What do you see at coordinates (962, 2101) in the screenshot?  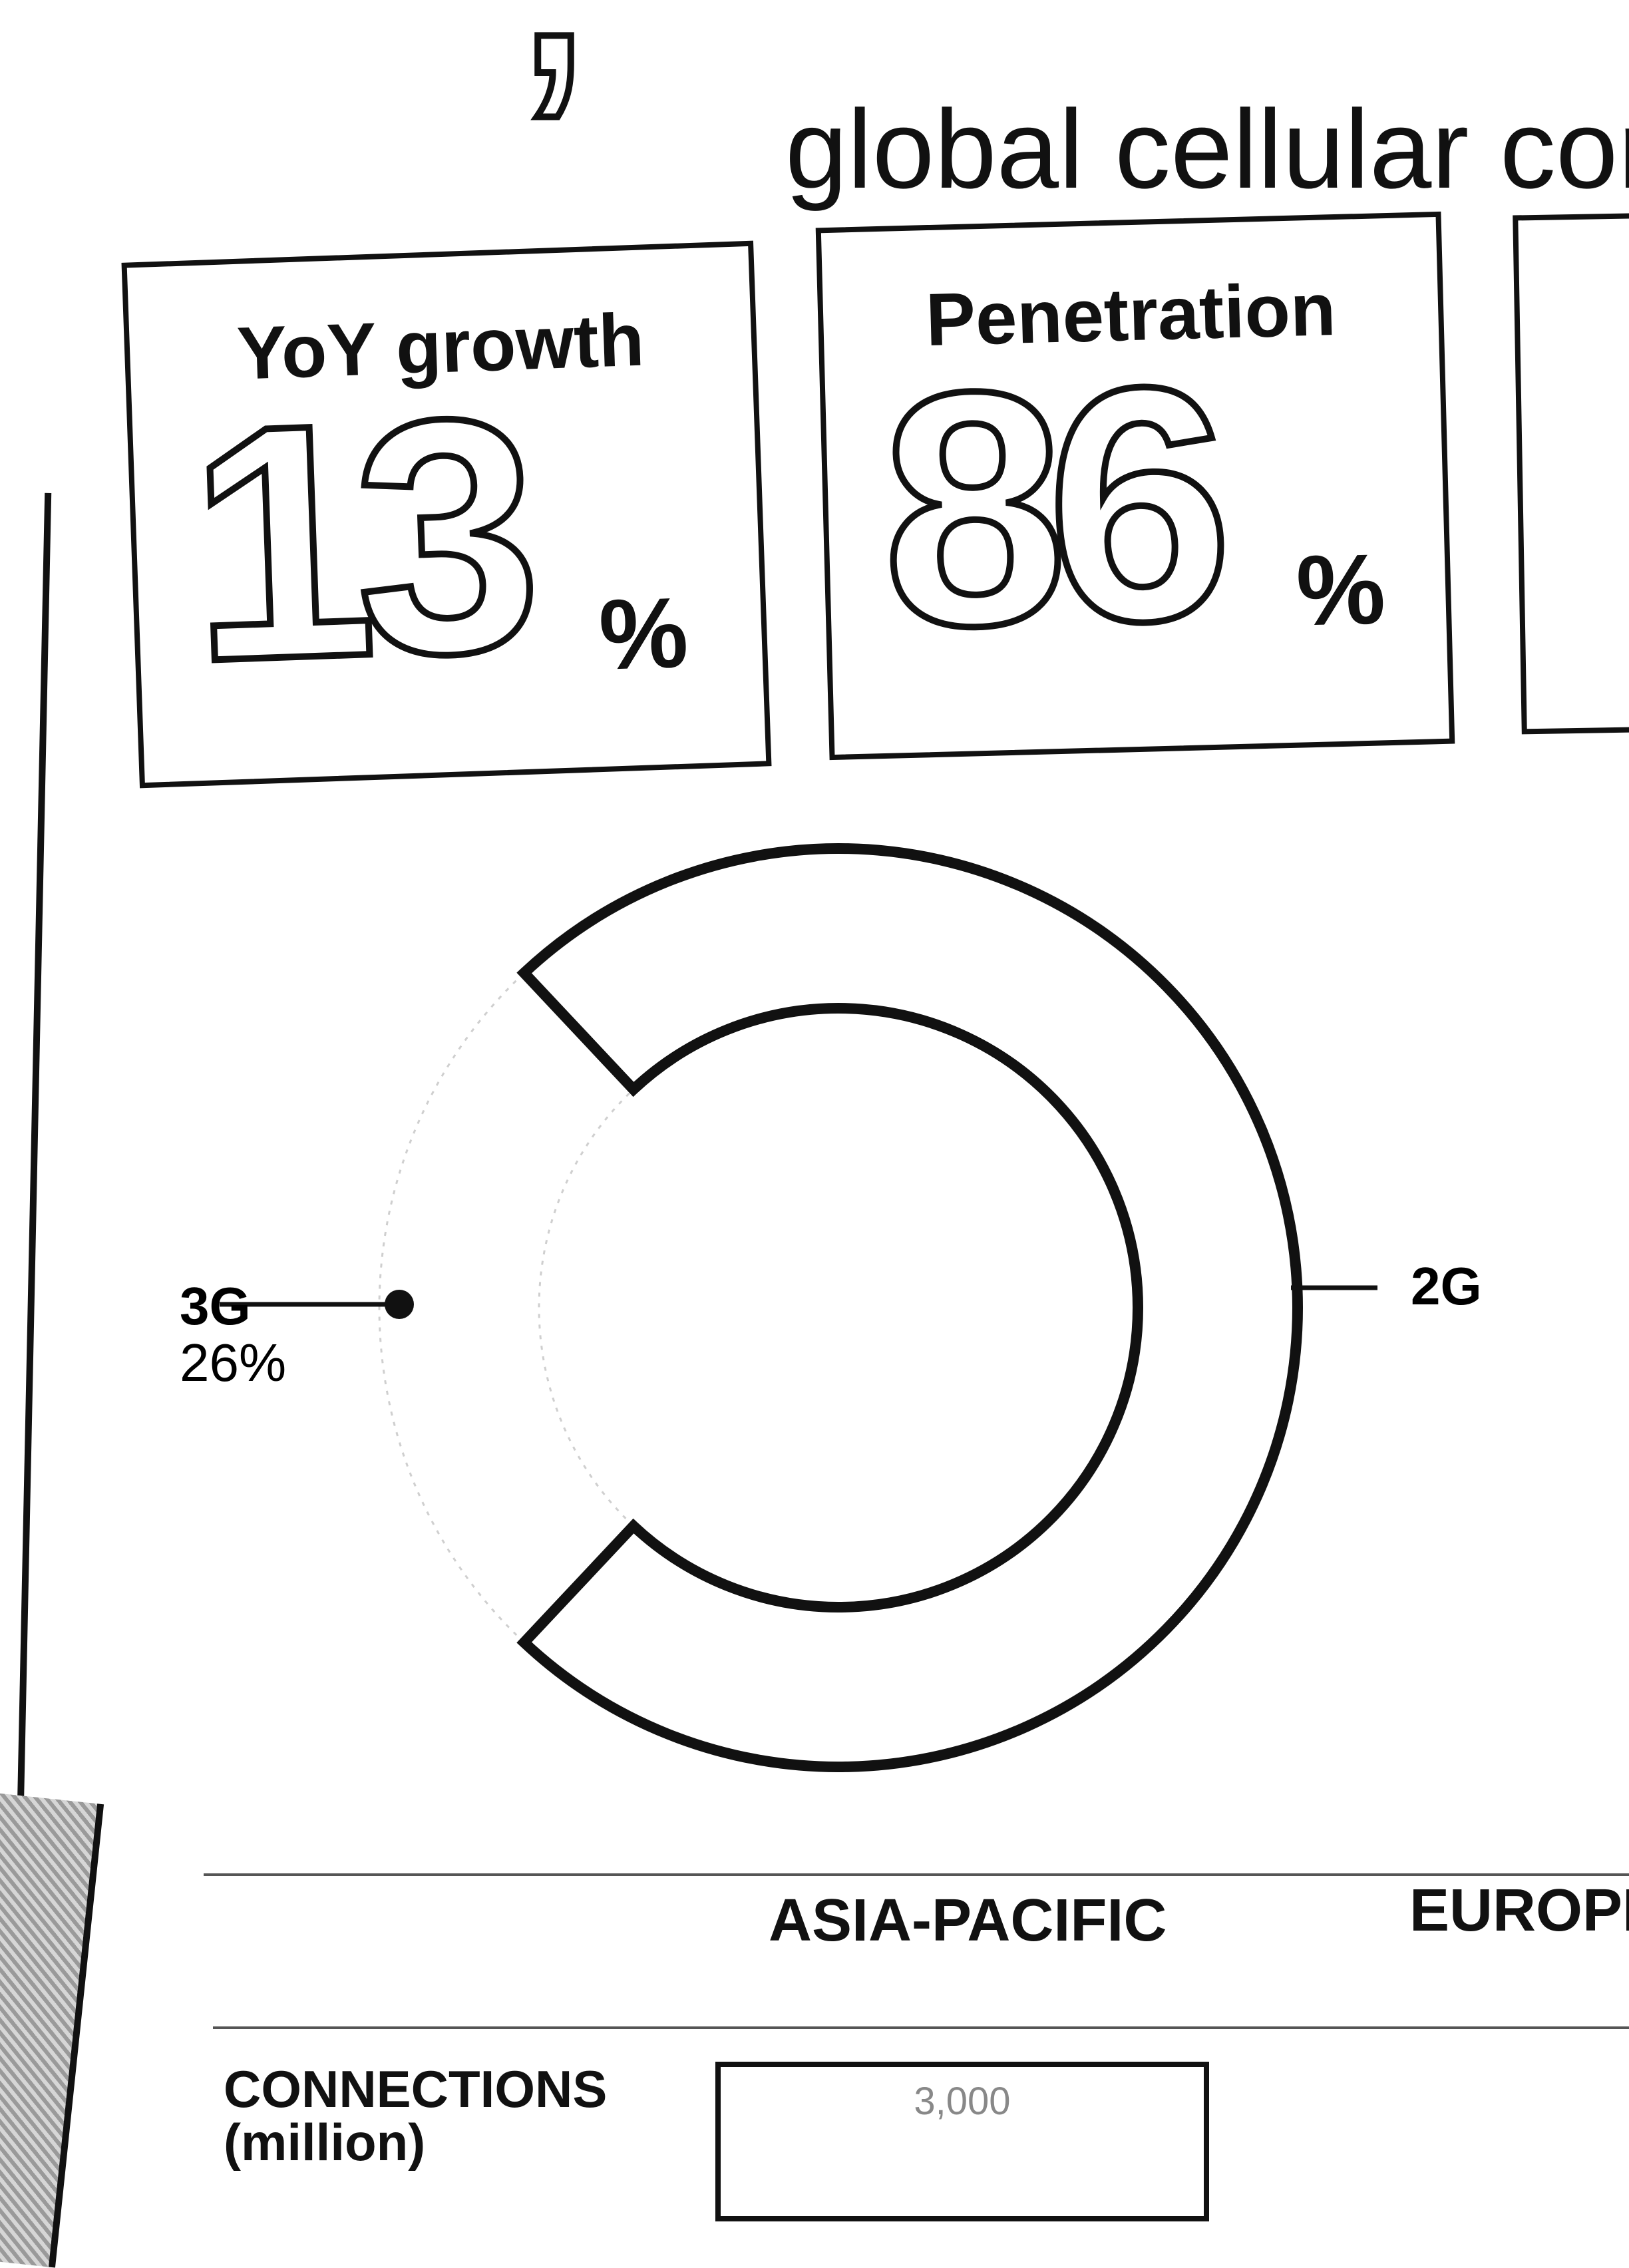 I see `asia-pacific-connections-value: 3,000` at bounding box center [962, 2101].